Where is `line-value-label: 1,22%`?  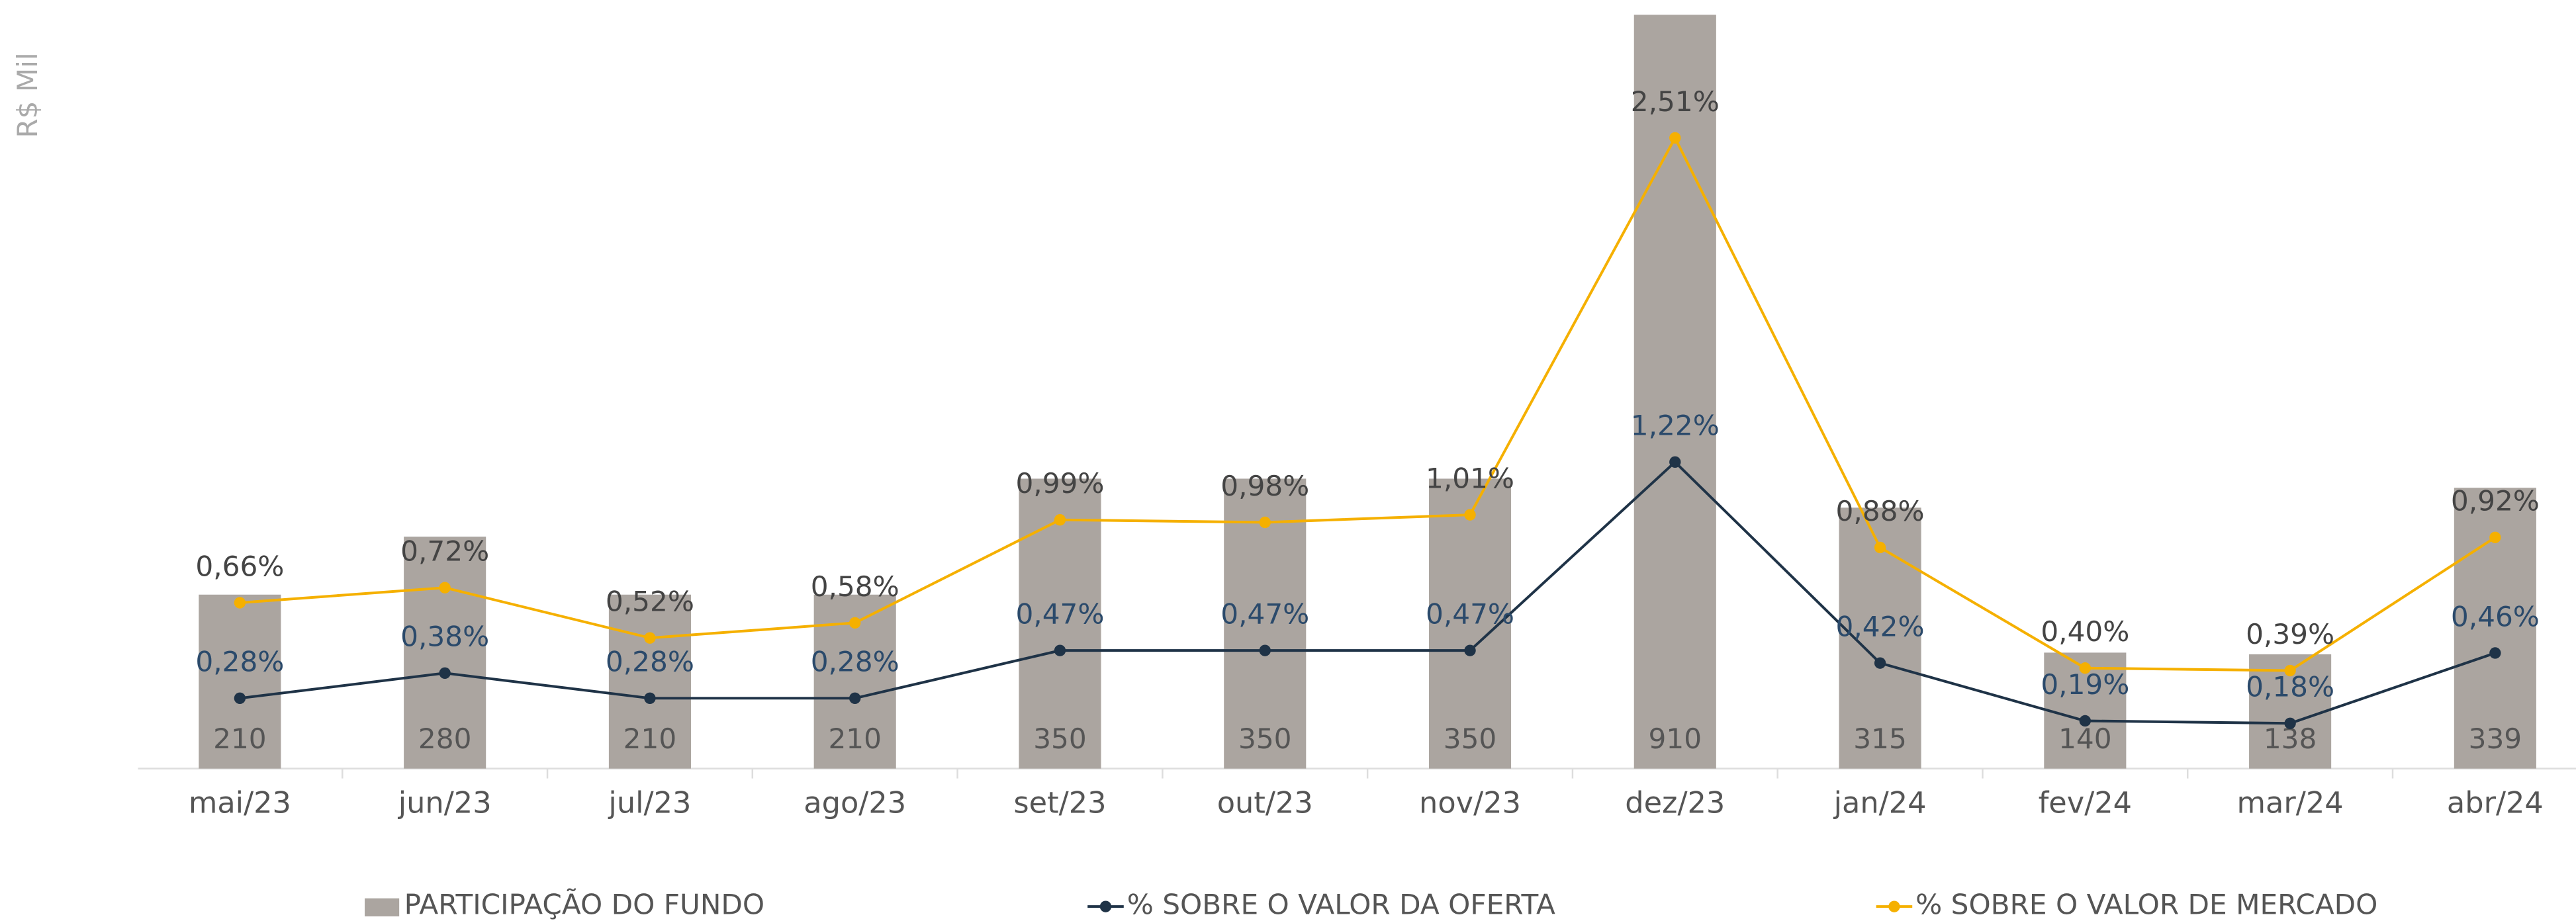 line-value-label: 1,22% is located at coordinates (1675, 426).